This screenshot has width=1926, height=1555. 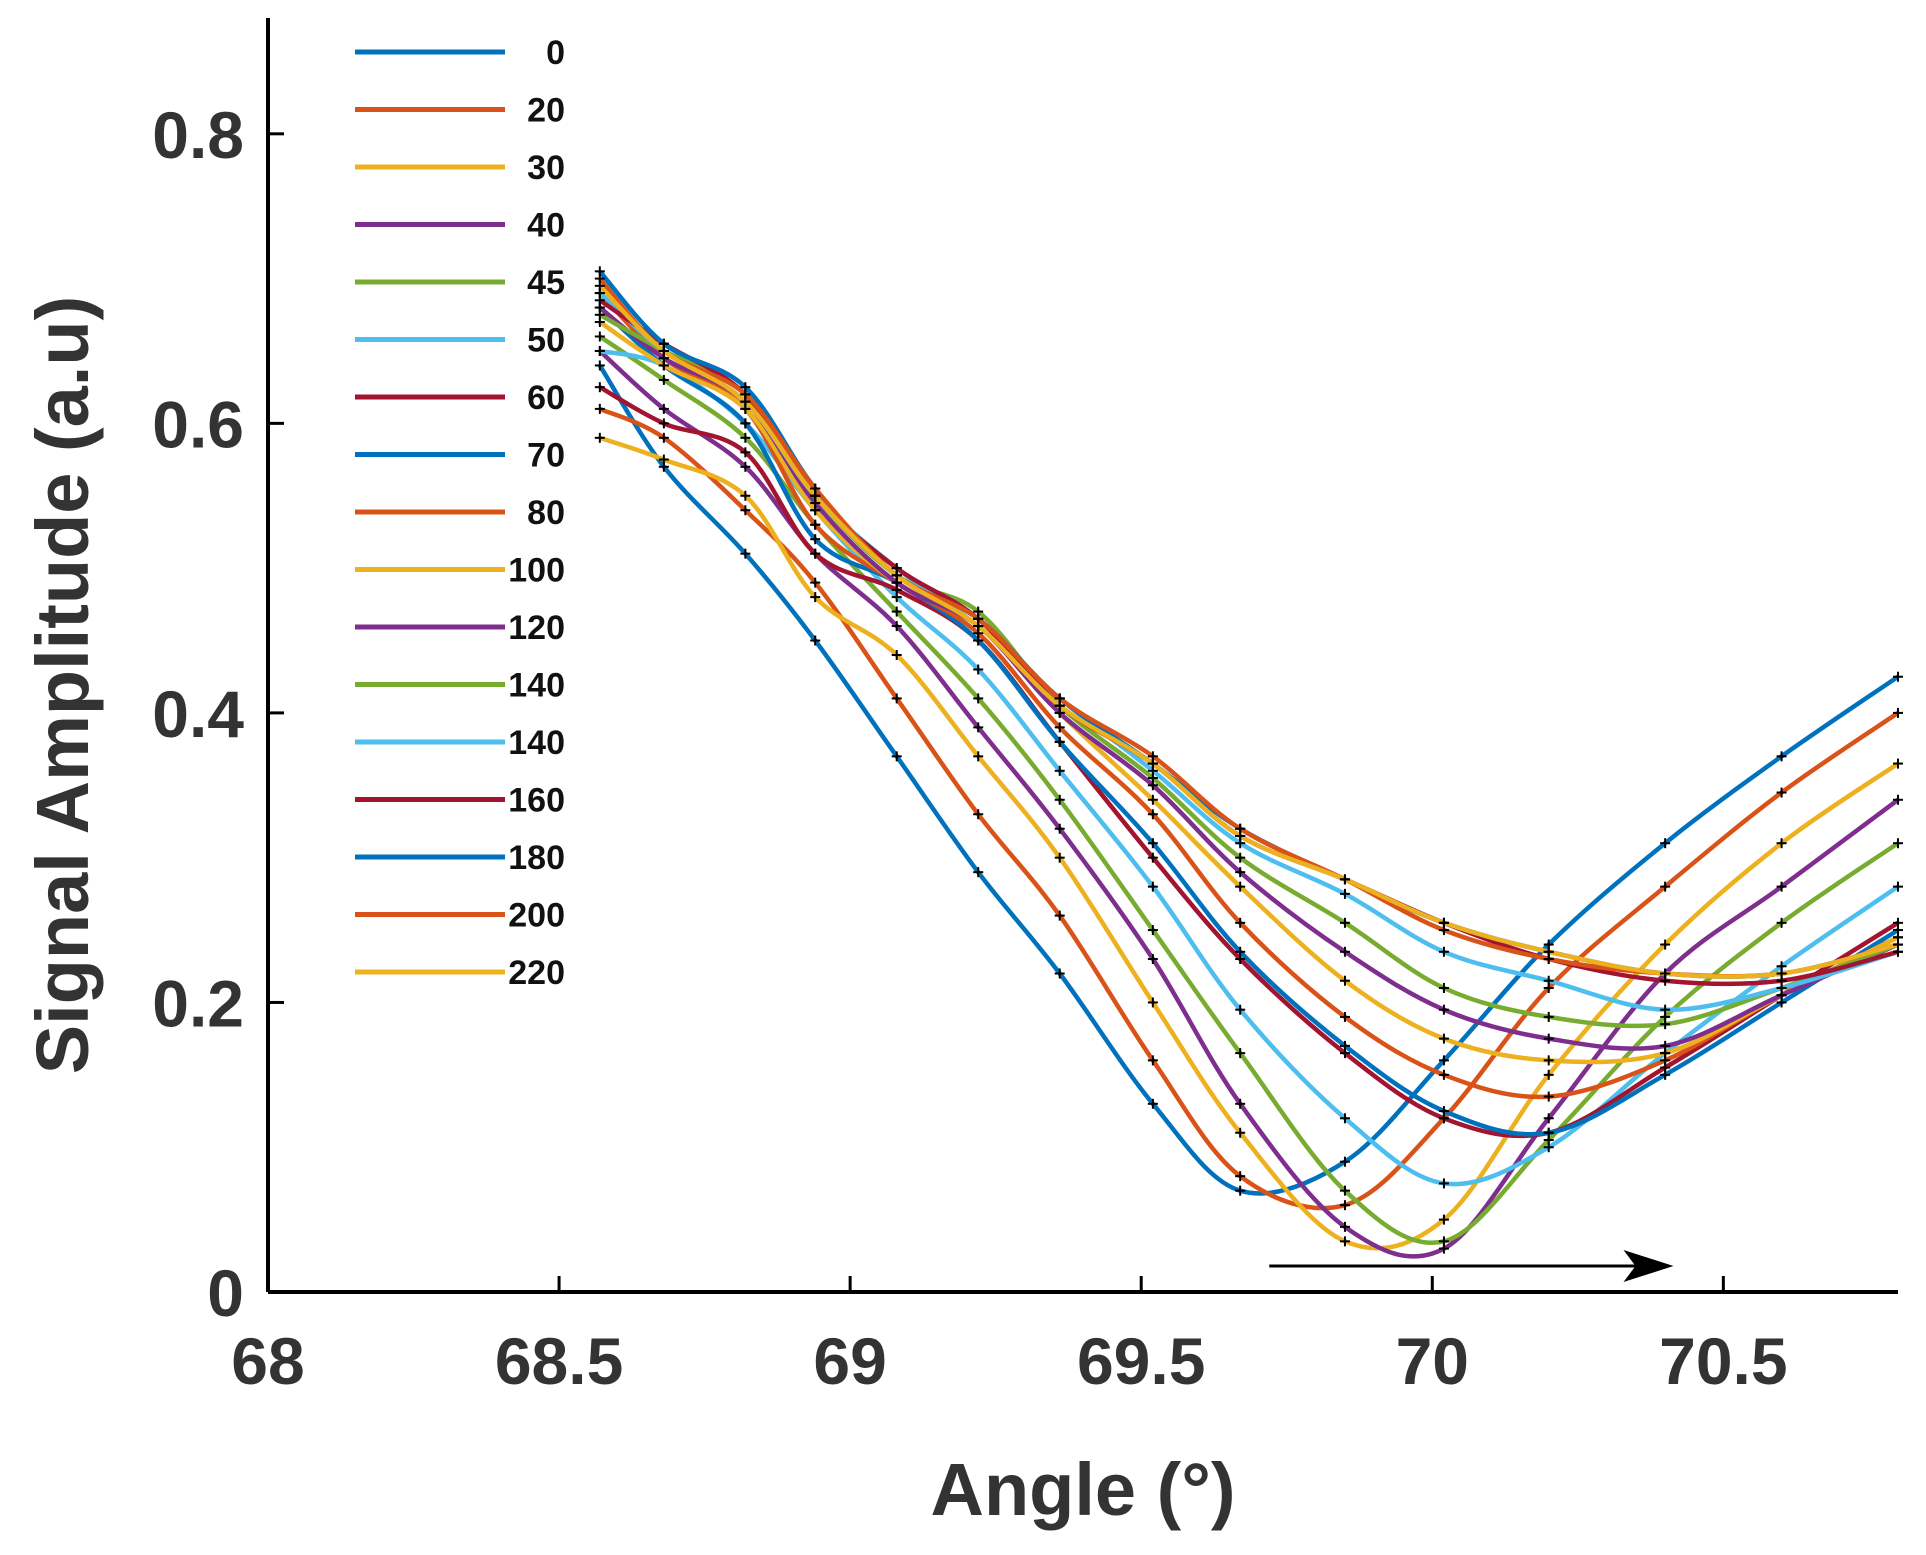 I want to click on x-tick-label: 68, so click(x=267, y=1361).